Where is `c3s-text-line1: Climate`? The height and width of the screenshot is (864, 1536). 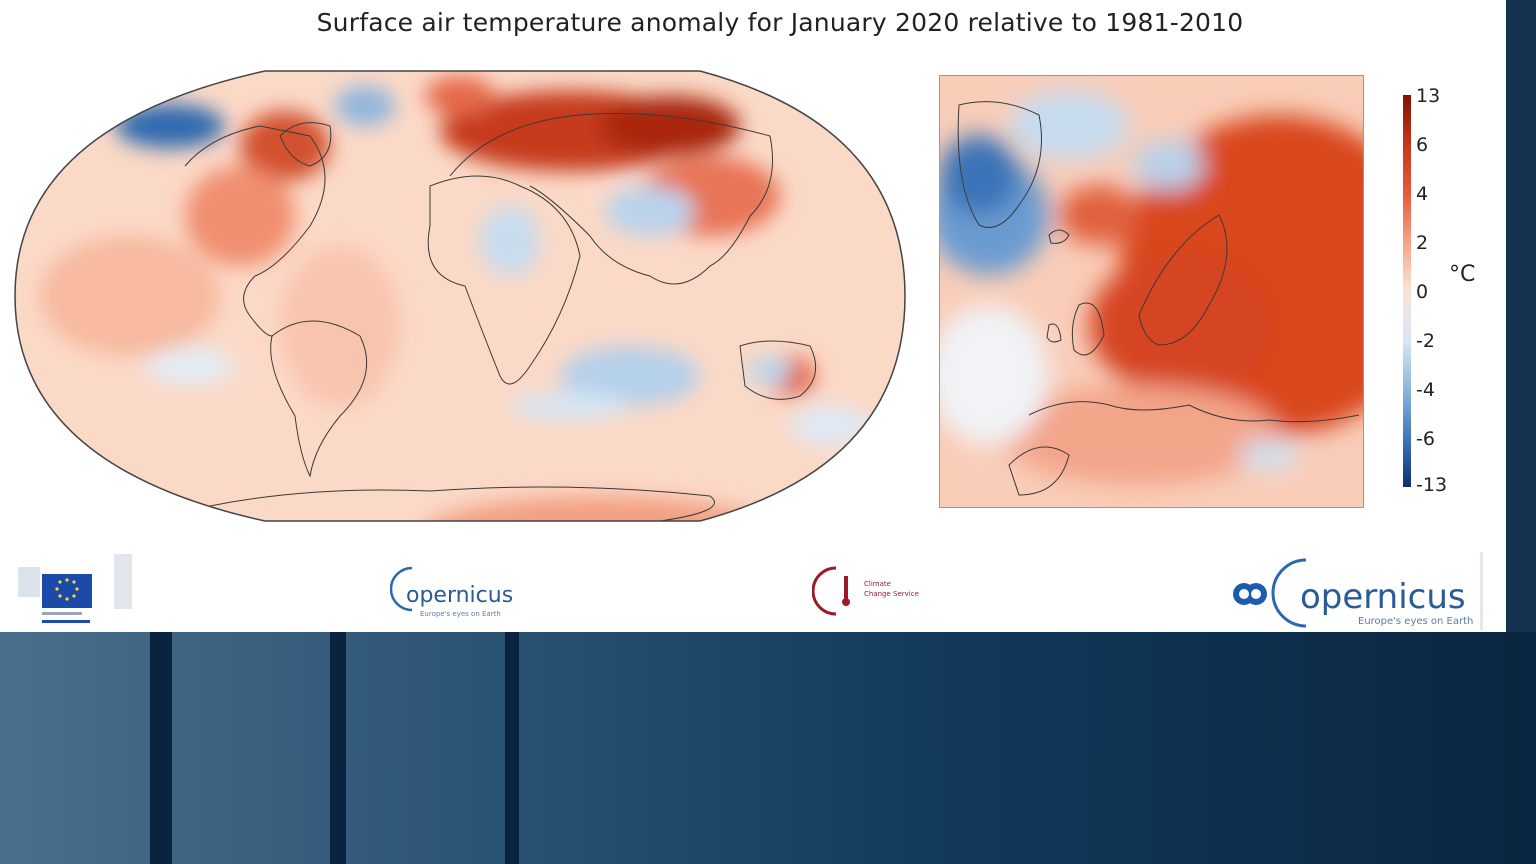
c3s-text-line1: Climate is located at coordinates (877, 584).